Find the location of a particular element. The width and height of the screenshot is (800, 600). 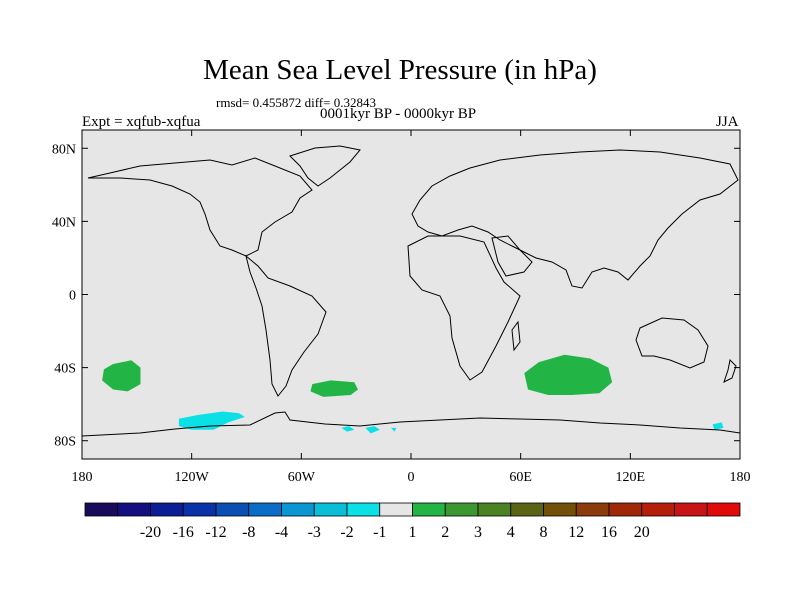

y-tick-label: 80S is located at coordinates (65, 442).